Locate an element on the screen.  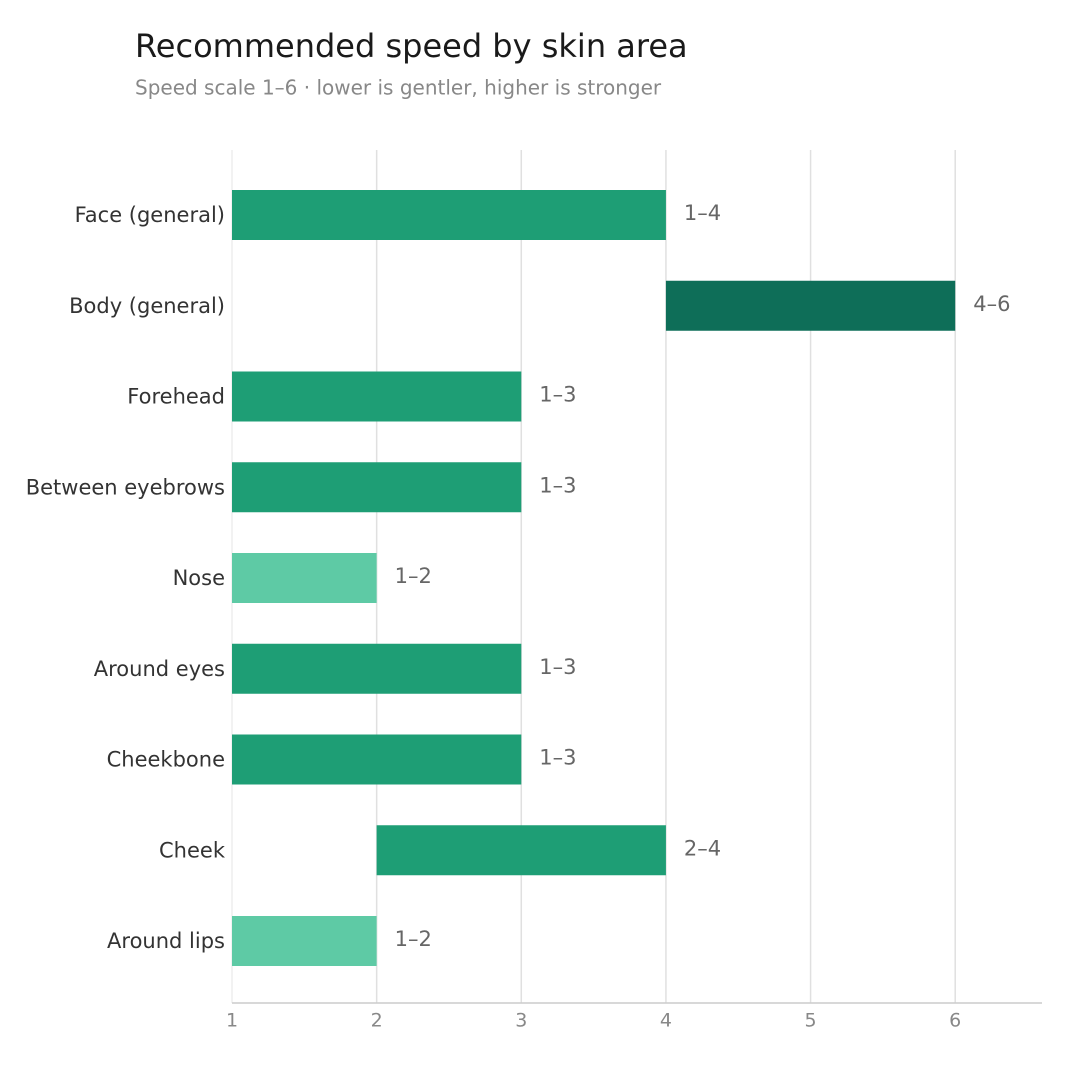
category-label: Face (general) is located at coordinates (150, 215).